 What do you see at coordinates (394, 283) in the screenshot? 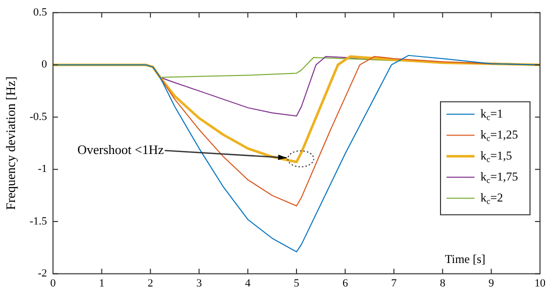
I see `x-tick-label: 7` at bounding box center [394, 283].